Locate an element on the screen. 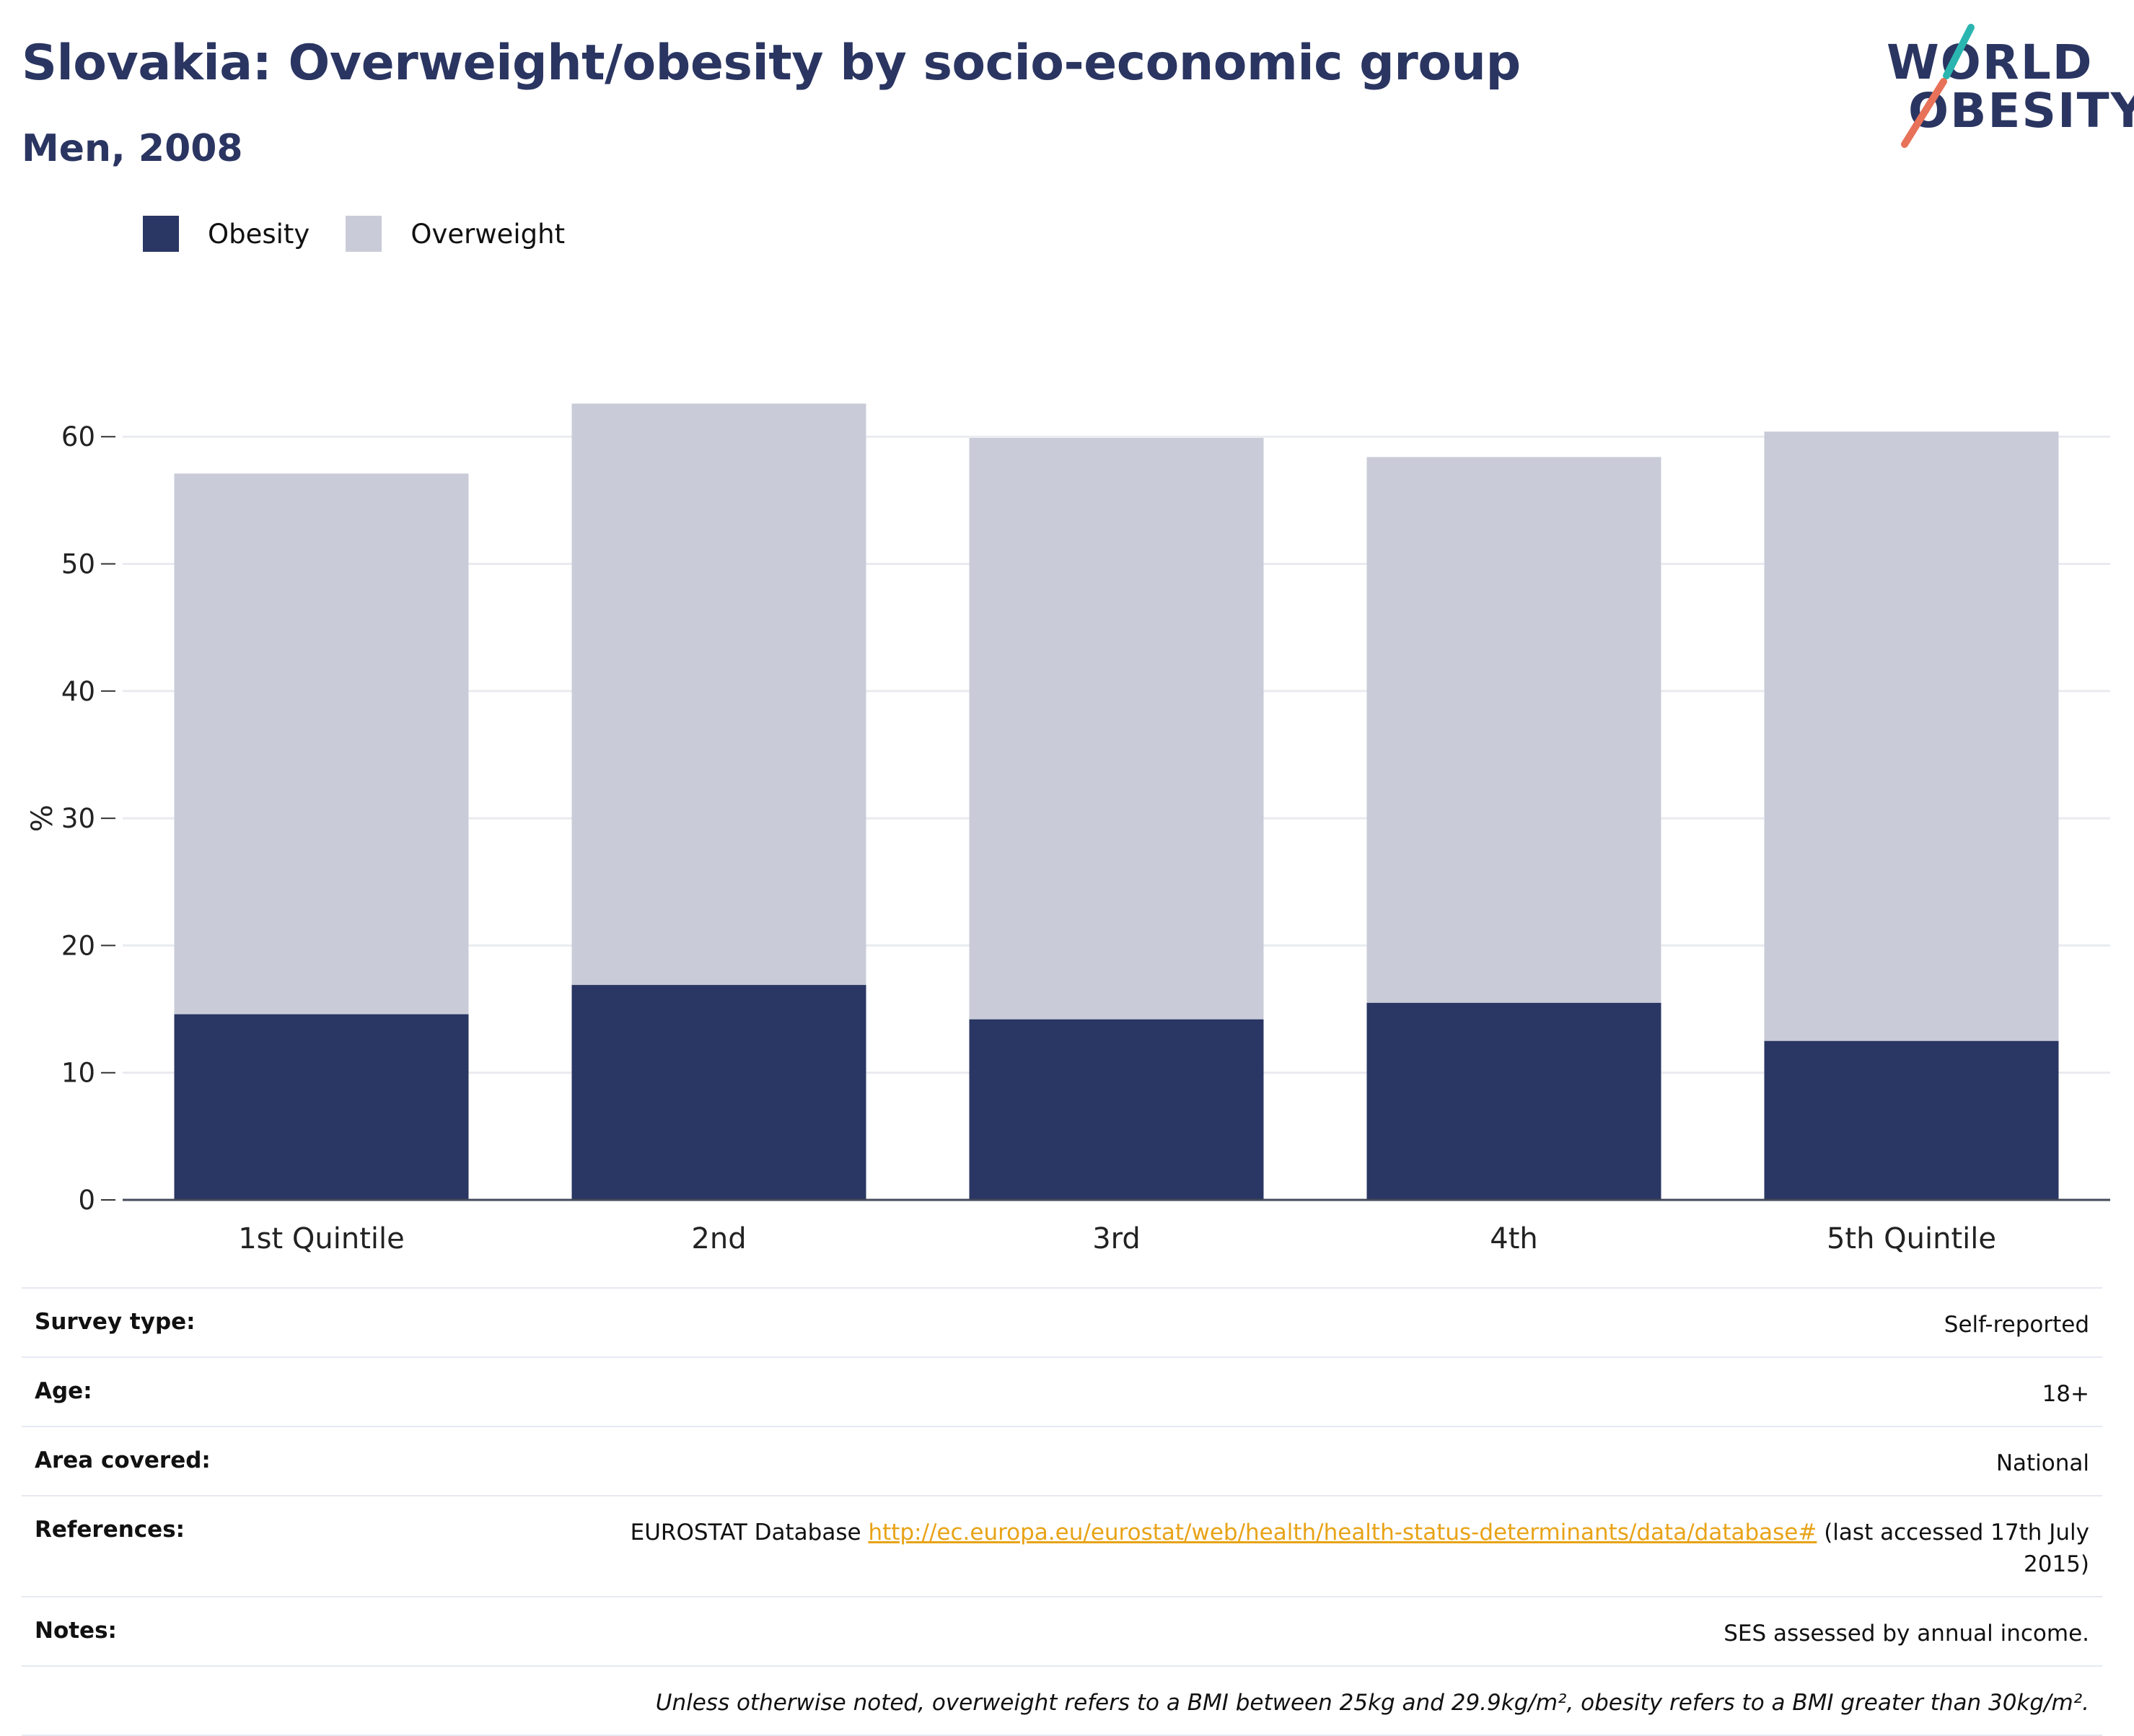 The width and height of the screenshot is (2134, 1736). y-tick-label: 40 is located at coordinates (78, 691).